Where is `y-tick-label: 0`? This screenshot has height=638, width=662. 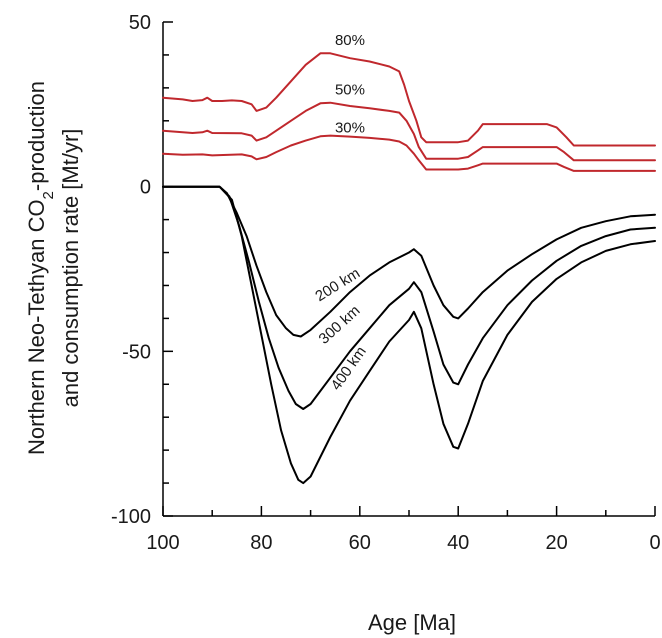
y-tick-label: 0 is located at coordinates (145, 188).